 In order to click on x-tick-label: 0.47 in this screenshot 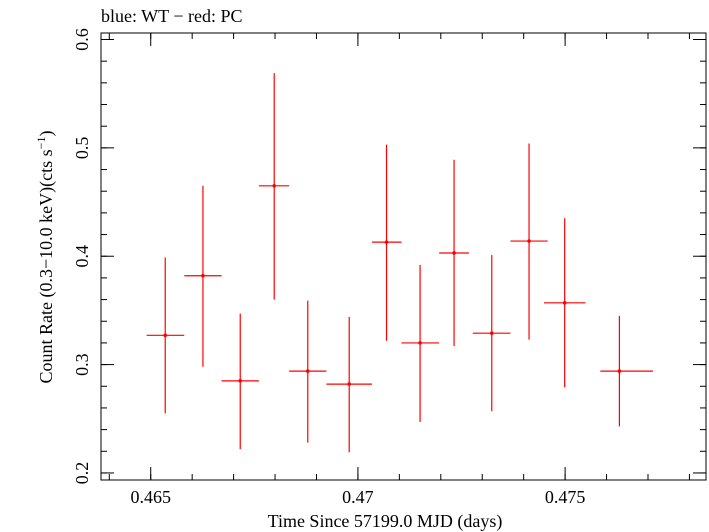, I will do `click(358, 497)`.